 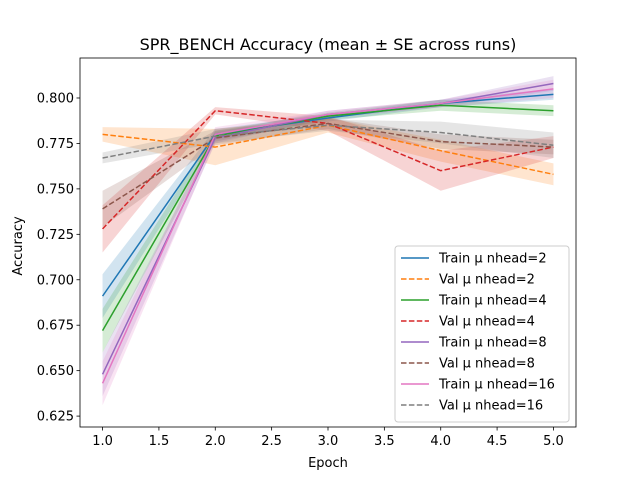 What do you see at coordinates (18, 246) in the screenshot?
I see `y-axis-label: Accuracy` at bounding box center [18, 246].